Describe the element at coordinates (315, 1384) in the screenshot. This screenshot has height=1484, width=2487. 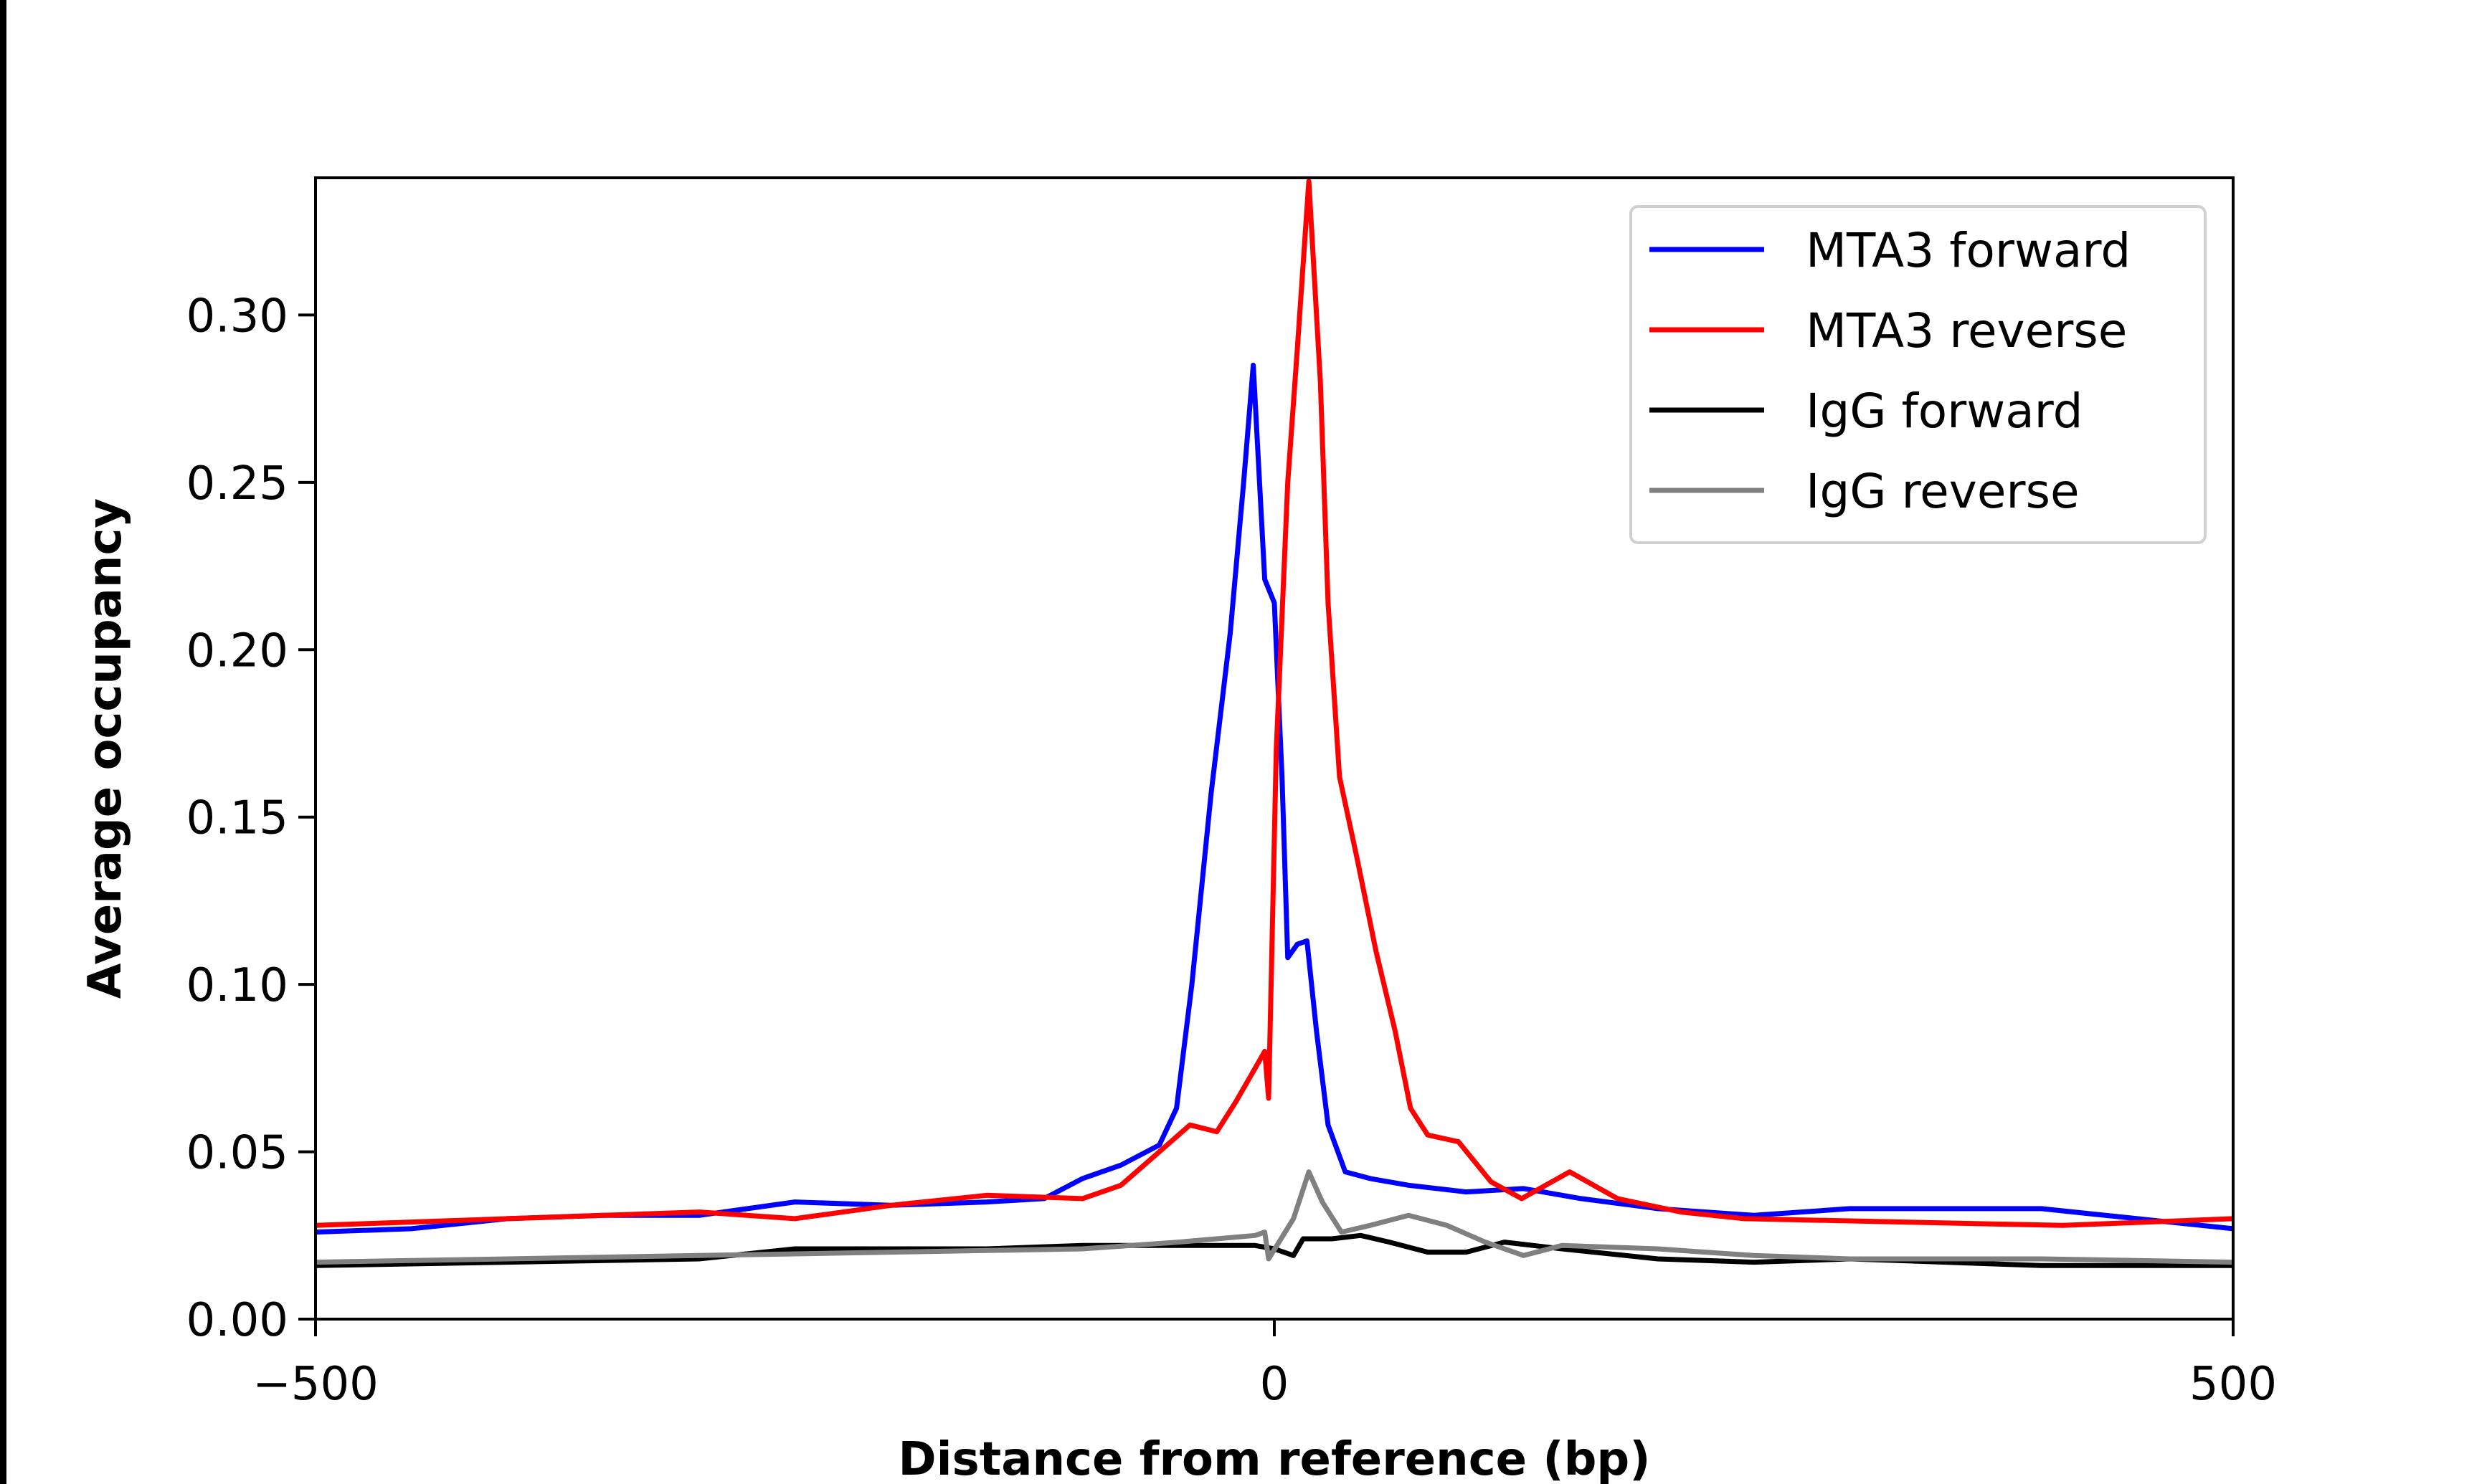
I see `x-tick-label: −500` at that location.